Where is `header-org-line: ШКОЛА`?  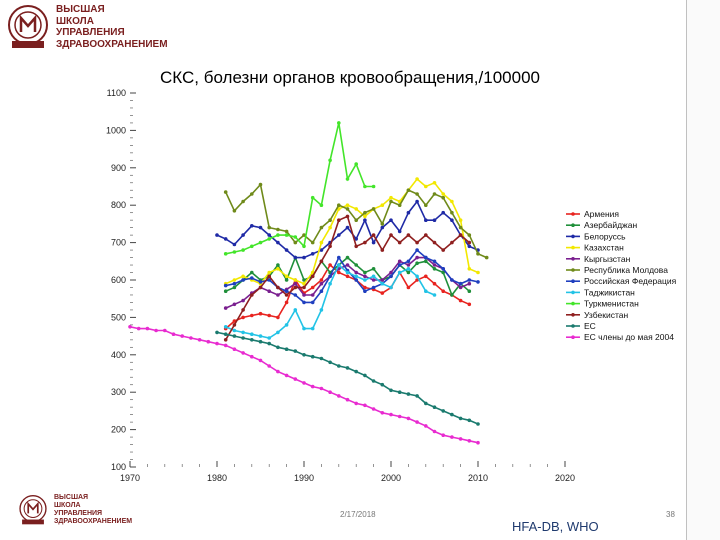
header-org-line: ШКОЛА is located at coordinates (75, 21).